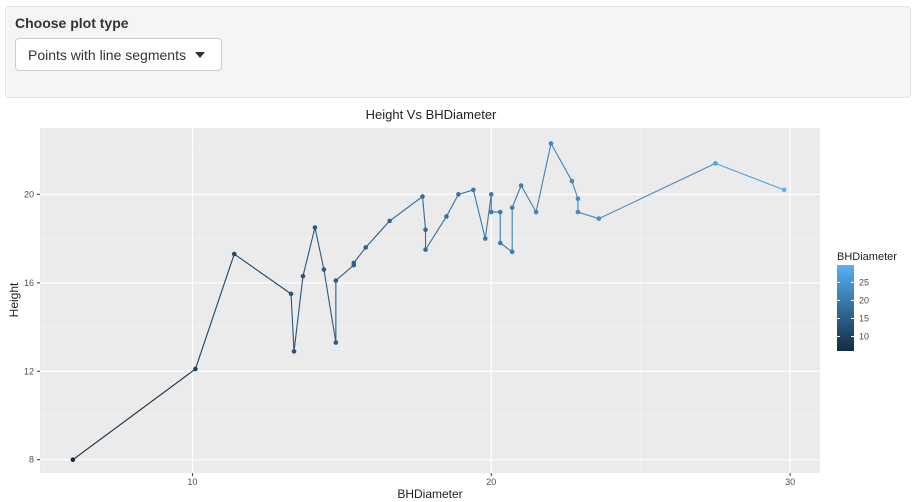 The image size is (912, 502). Describe the element at coordinates (29, 283) in the screenshot. I see `y-tick-label: 16` at that location.